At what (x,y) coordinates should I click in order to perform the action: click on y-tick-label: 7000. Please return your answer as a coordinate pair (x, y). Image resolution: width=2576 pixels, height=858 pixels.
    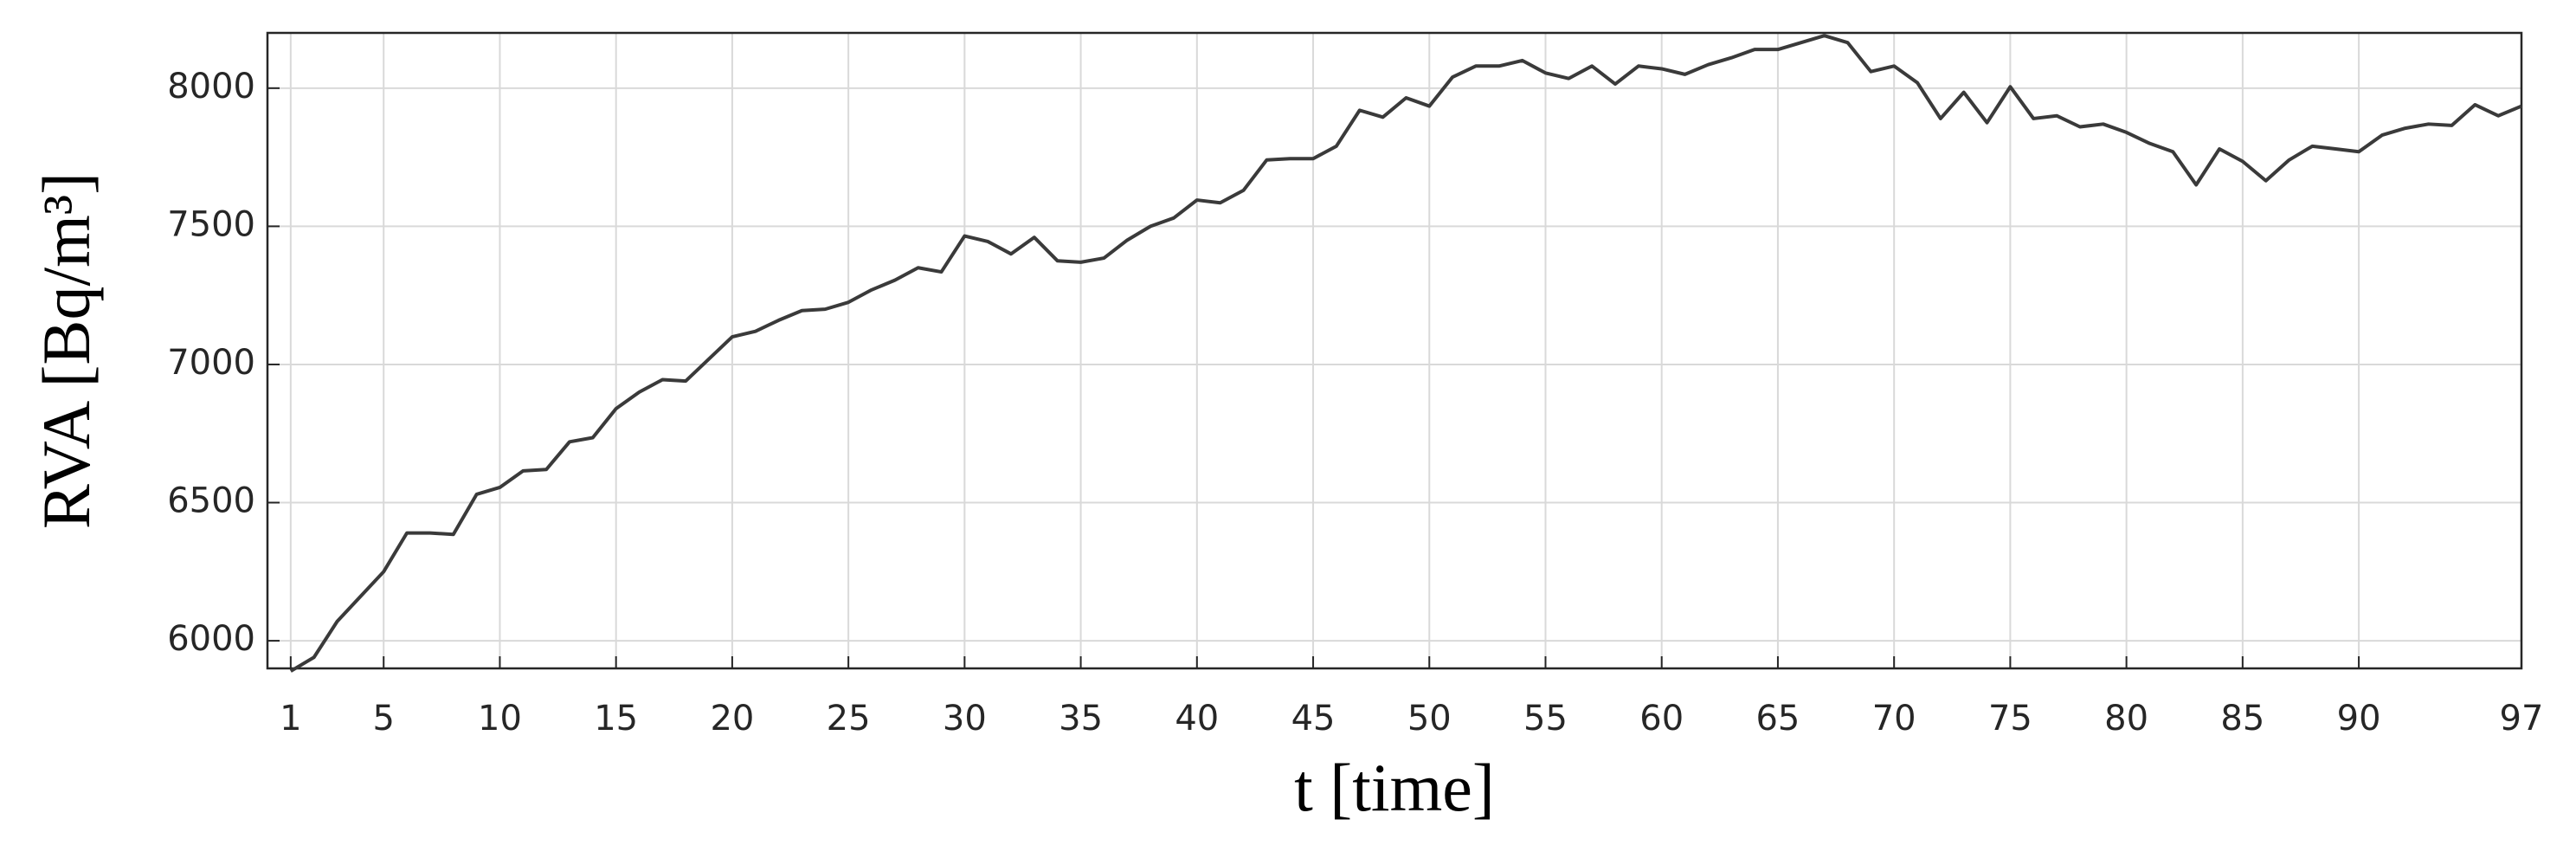
    Looking at the image, I should click on (211, 363).